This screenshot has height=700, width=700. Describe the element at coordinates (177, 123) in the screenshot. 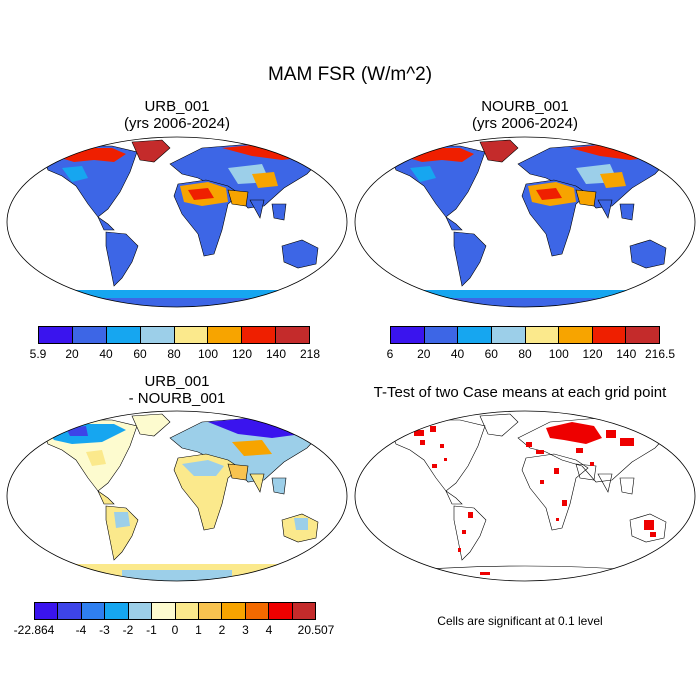

I see `panel-title-urb-line2: (yrs 2006-2024)` at that location.